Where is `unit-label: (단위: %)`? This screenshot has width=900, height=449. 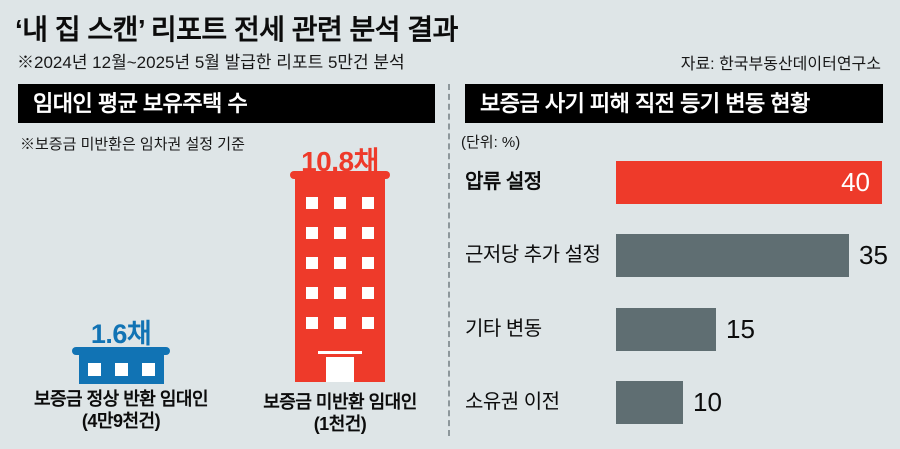
unit-label: (단위: %) is located at coordinates (491, 142).